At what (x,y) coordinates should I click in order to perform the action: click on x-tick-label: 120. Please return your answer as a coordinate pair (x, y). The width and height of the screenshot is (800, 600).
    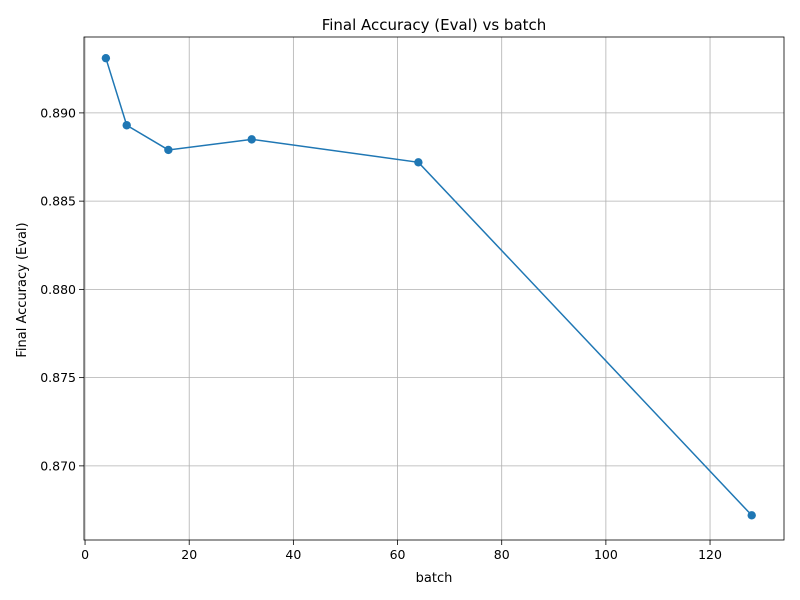
    Looking at the image, I should click on (710, 554).